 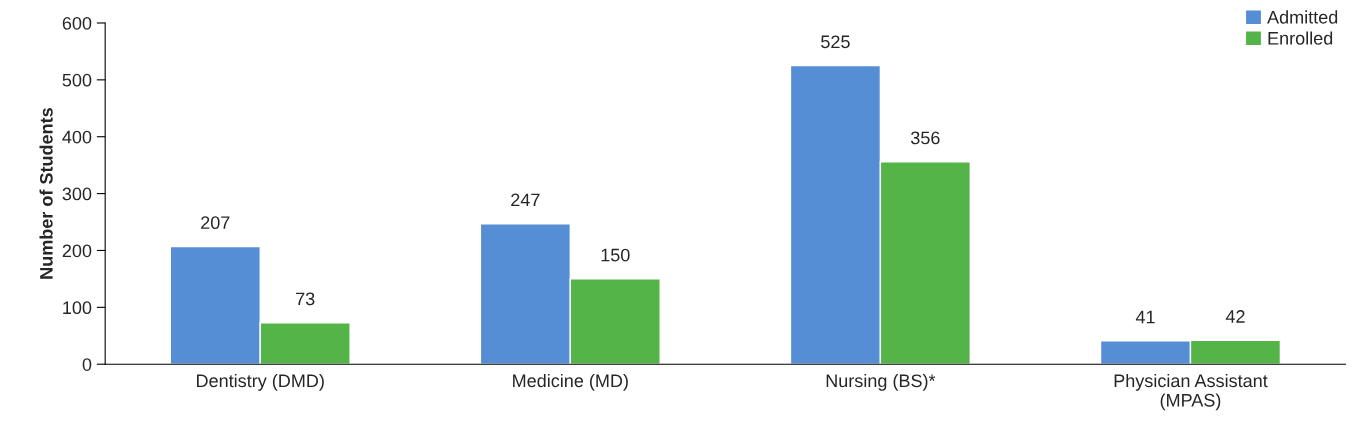 I want to click on y-tick-label: 300, so click(x=77, y=194).